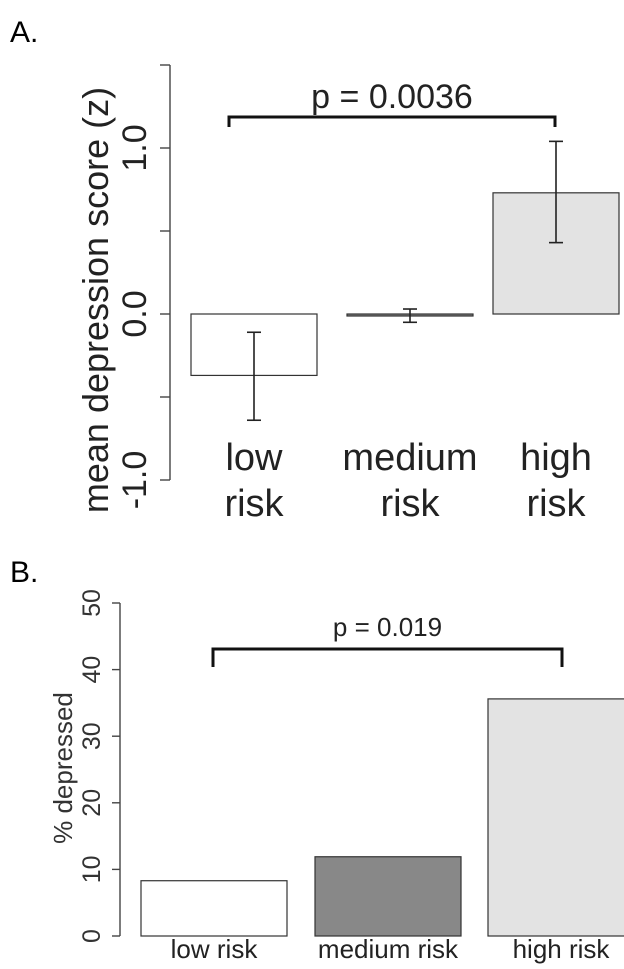 This screenshot has width=624, height=969. I want to click on x-tick-label: high, so click(556, 458).